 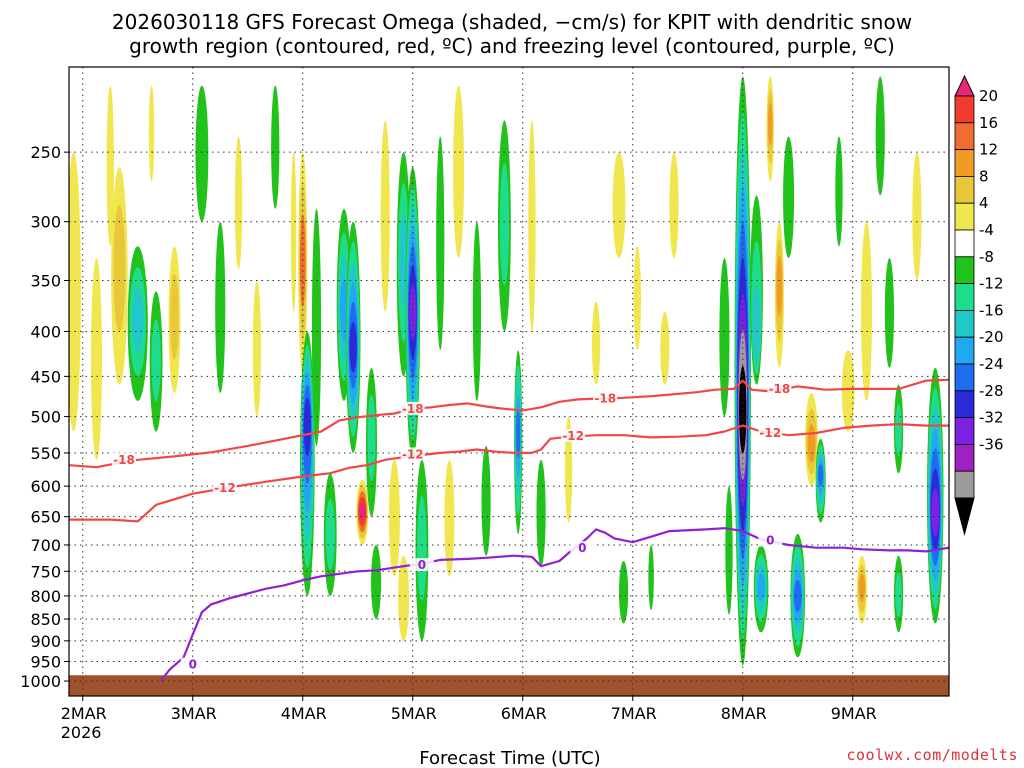 I want to click on y-tick-label: 500, so click(x=45, y=417).